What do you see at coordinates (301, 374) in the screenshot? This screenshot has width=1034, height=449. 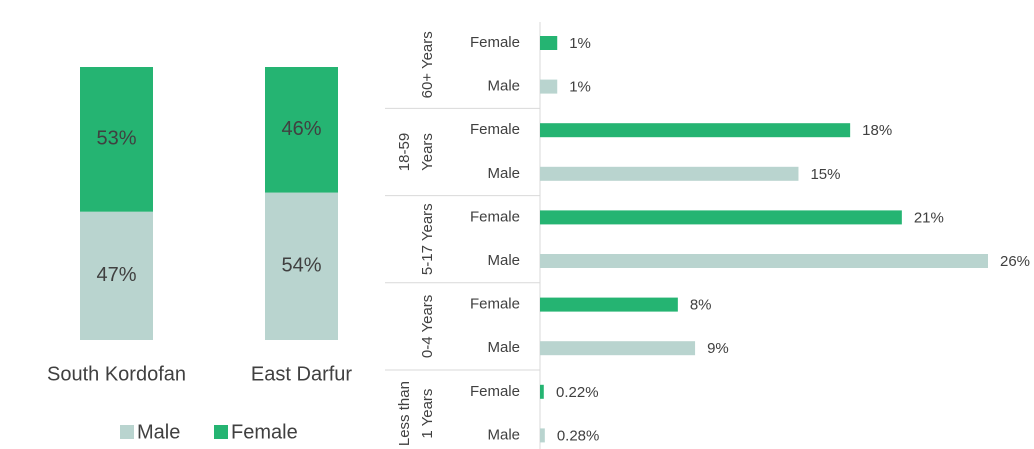 I see `x-tick-label: East Darfur` at bounding box center [301, 374].